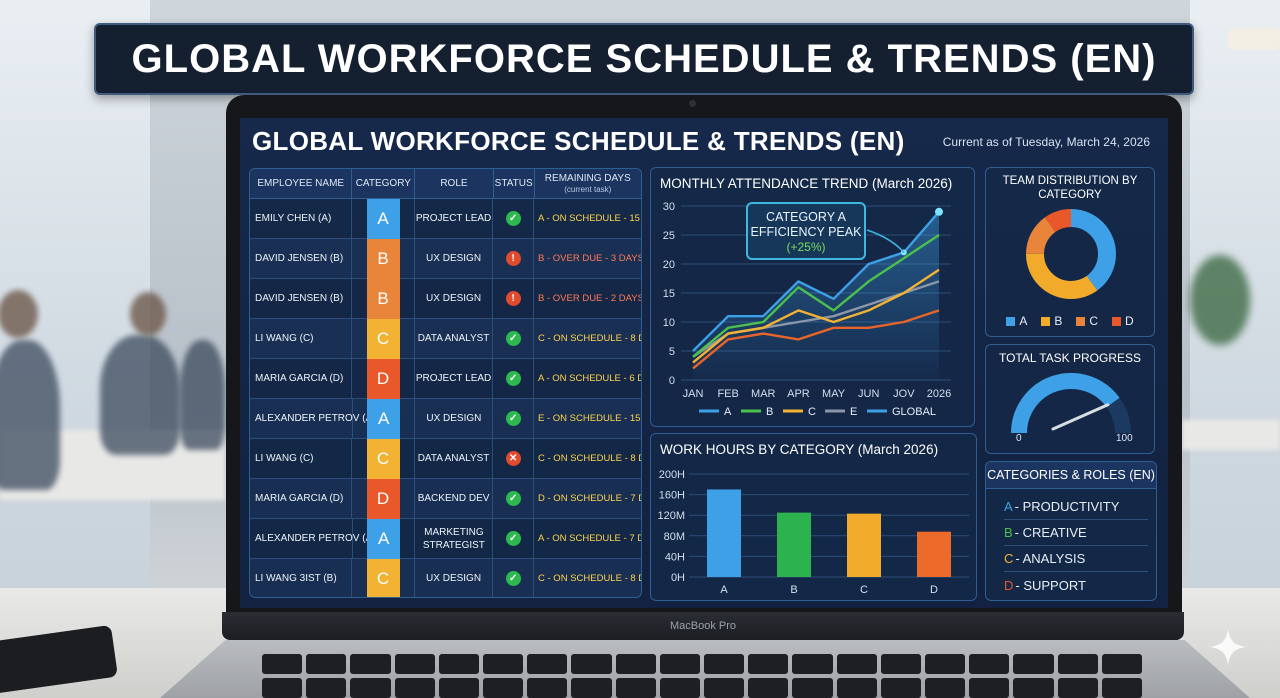  What do you see at coordinates (513, 458) in the screenshot?
I see `status-cell: ✕` at bounding box center [513, 458].